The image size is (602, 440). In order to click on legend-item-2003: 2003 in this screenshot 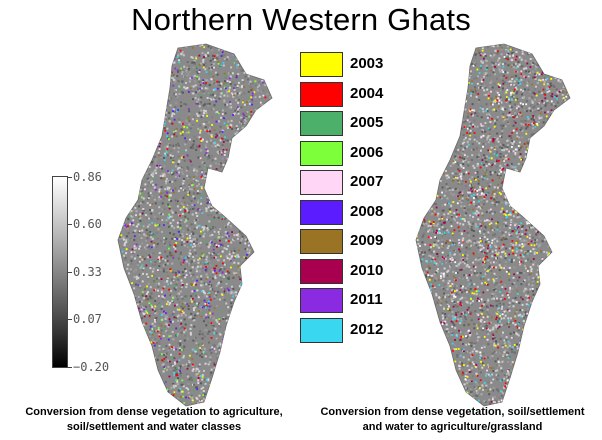, I will do `click(355, 66)`.